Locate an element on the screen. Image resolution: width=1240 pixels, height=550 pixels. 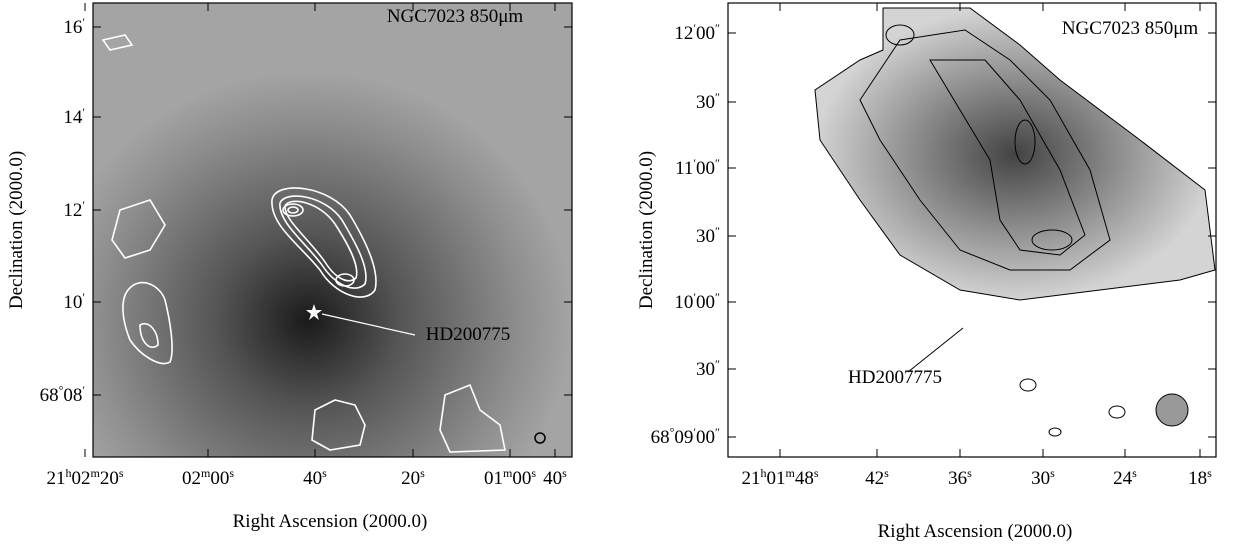
y-tick-label: 68°08′ is located at coordinates (63, 394).